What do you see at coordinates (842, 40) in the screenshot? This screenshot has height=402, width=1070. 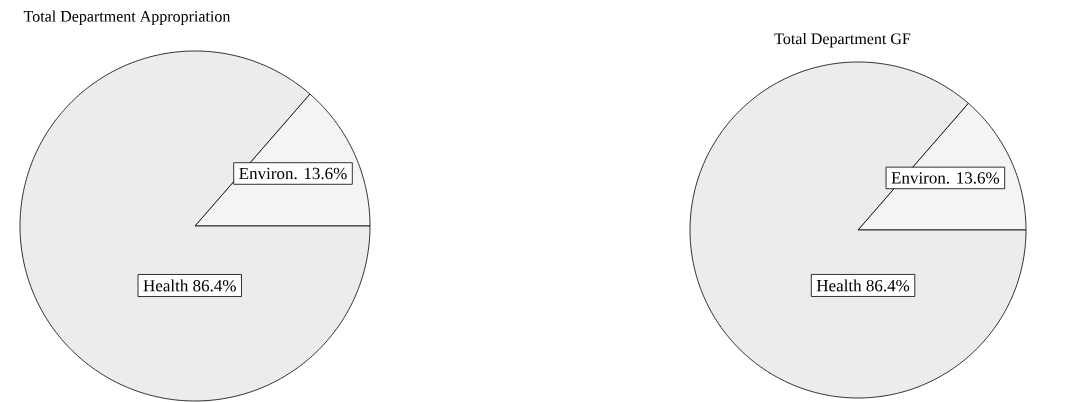 I see `chart-title: Total Department GF` at bounding box center [842, 40].